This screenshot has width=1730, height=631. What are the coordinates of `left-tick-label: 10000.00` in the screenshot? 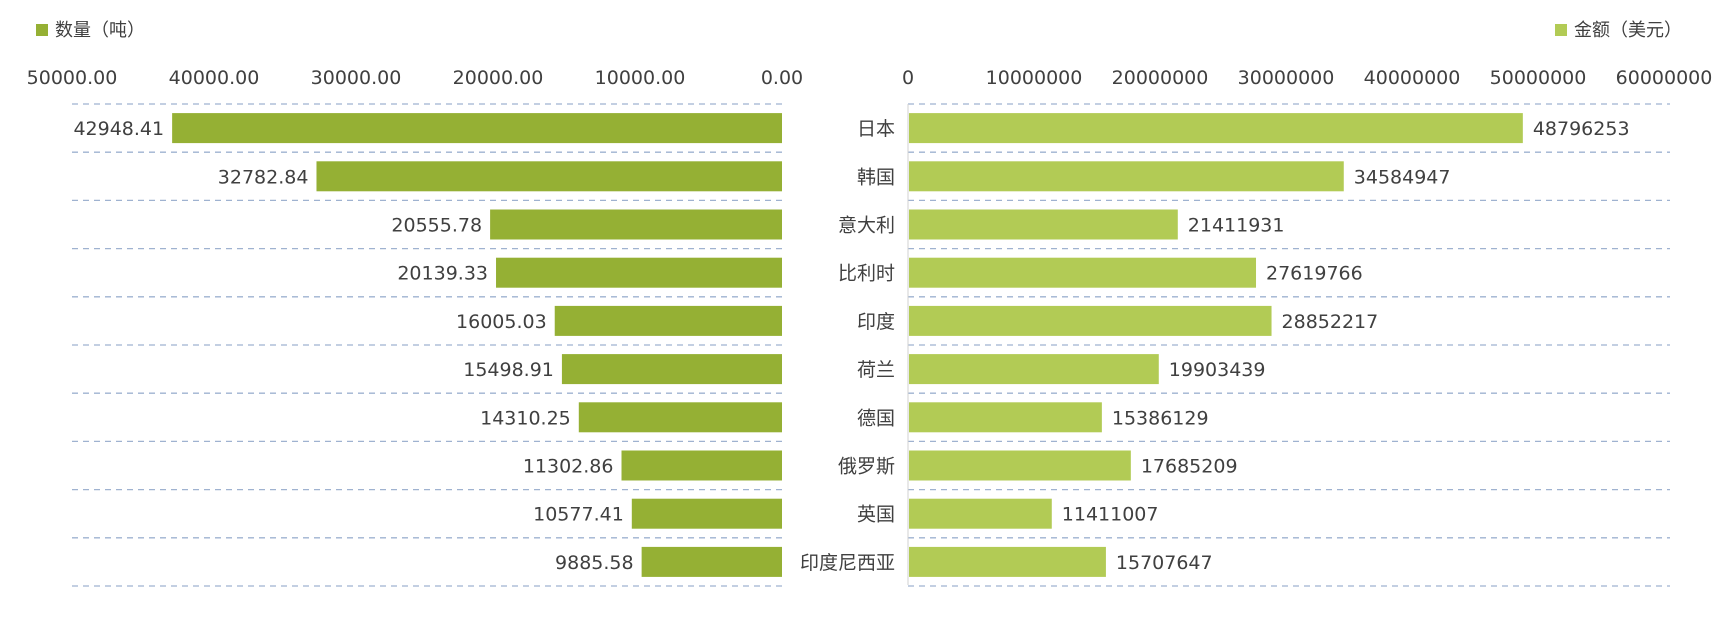 It's located at (640, 78).